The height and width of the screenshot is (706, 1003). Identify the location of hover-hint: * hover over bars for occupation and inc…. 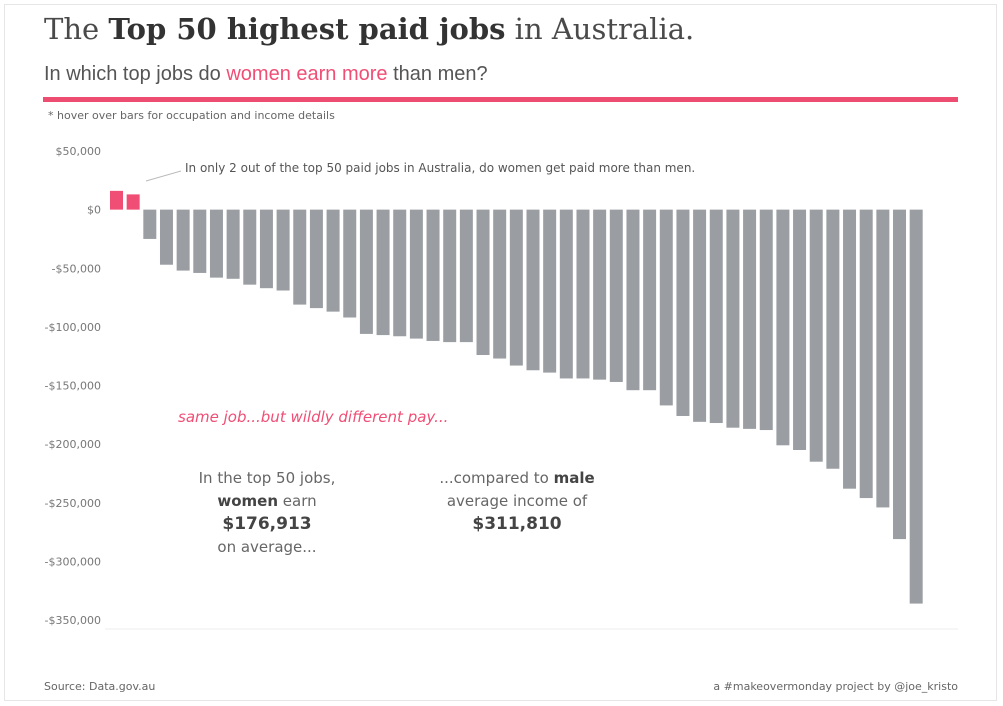
(191, 115).